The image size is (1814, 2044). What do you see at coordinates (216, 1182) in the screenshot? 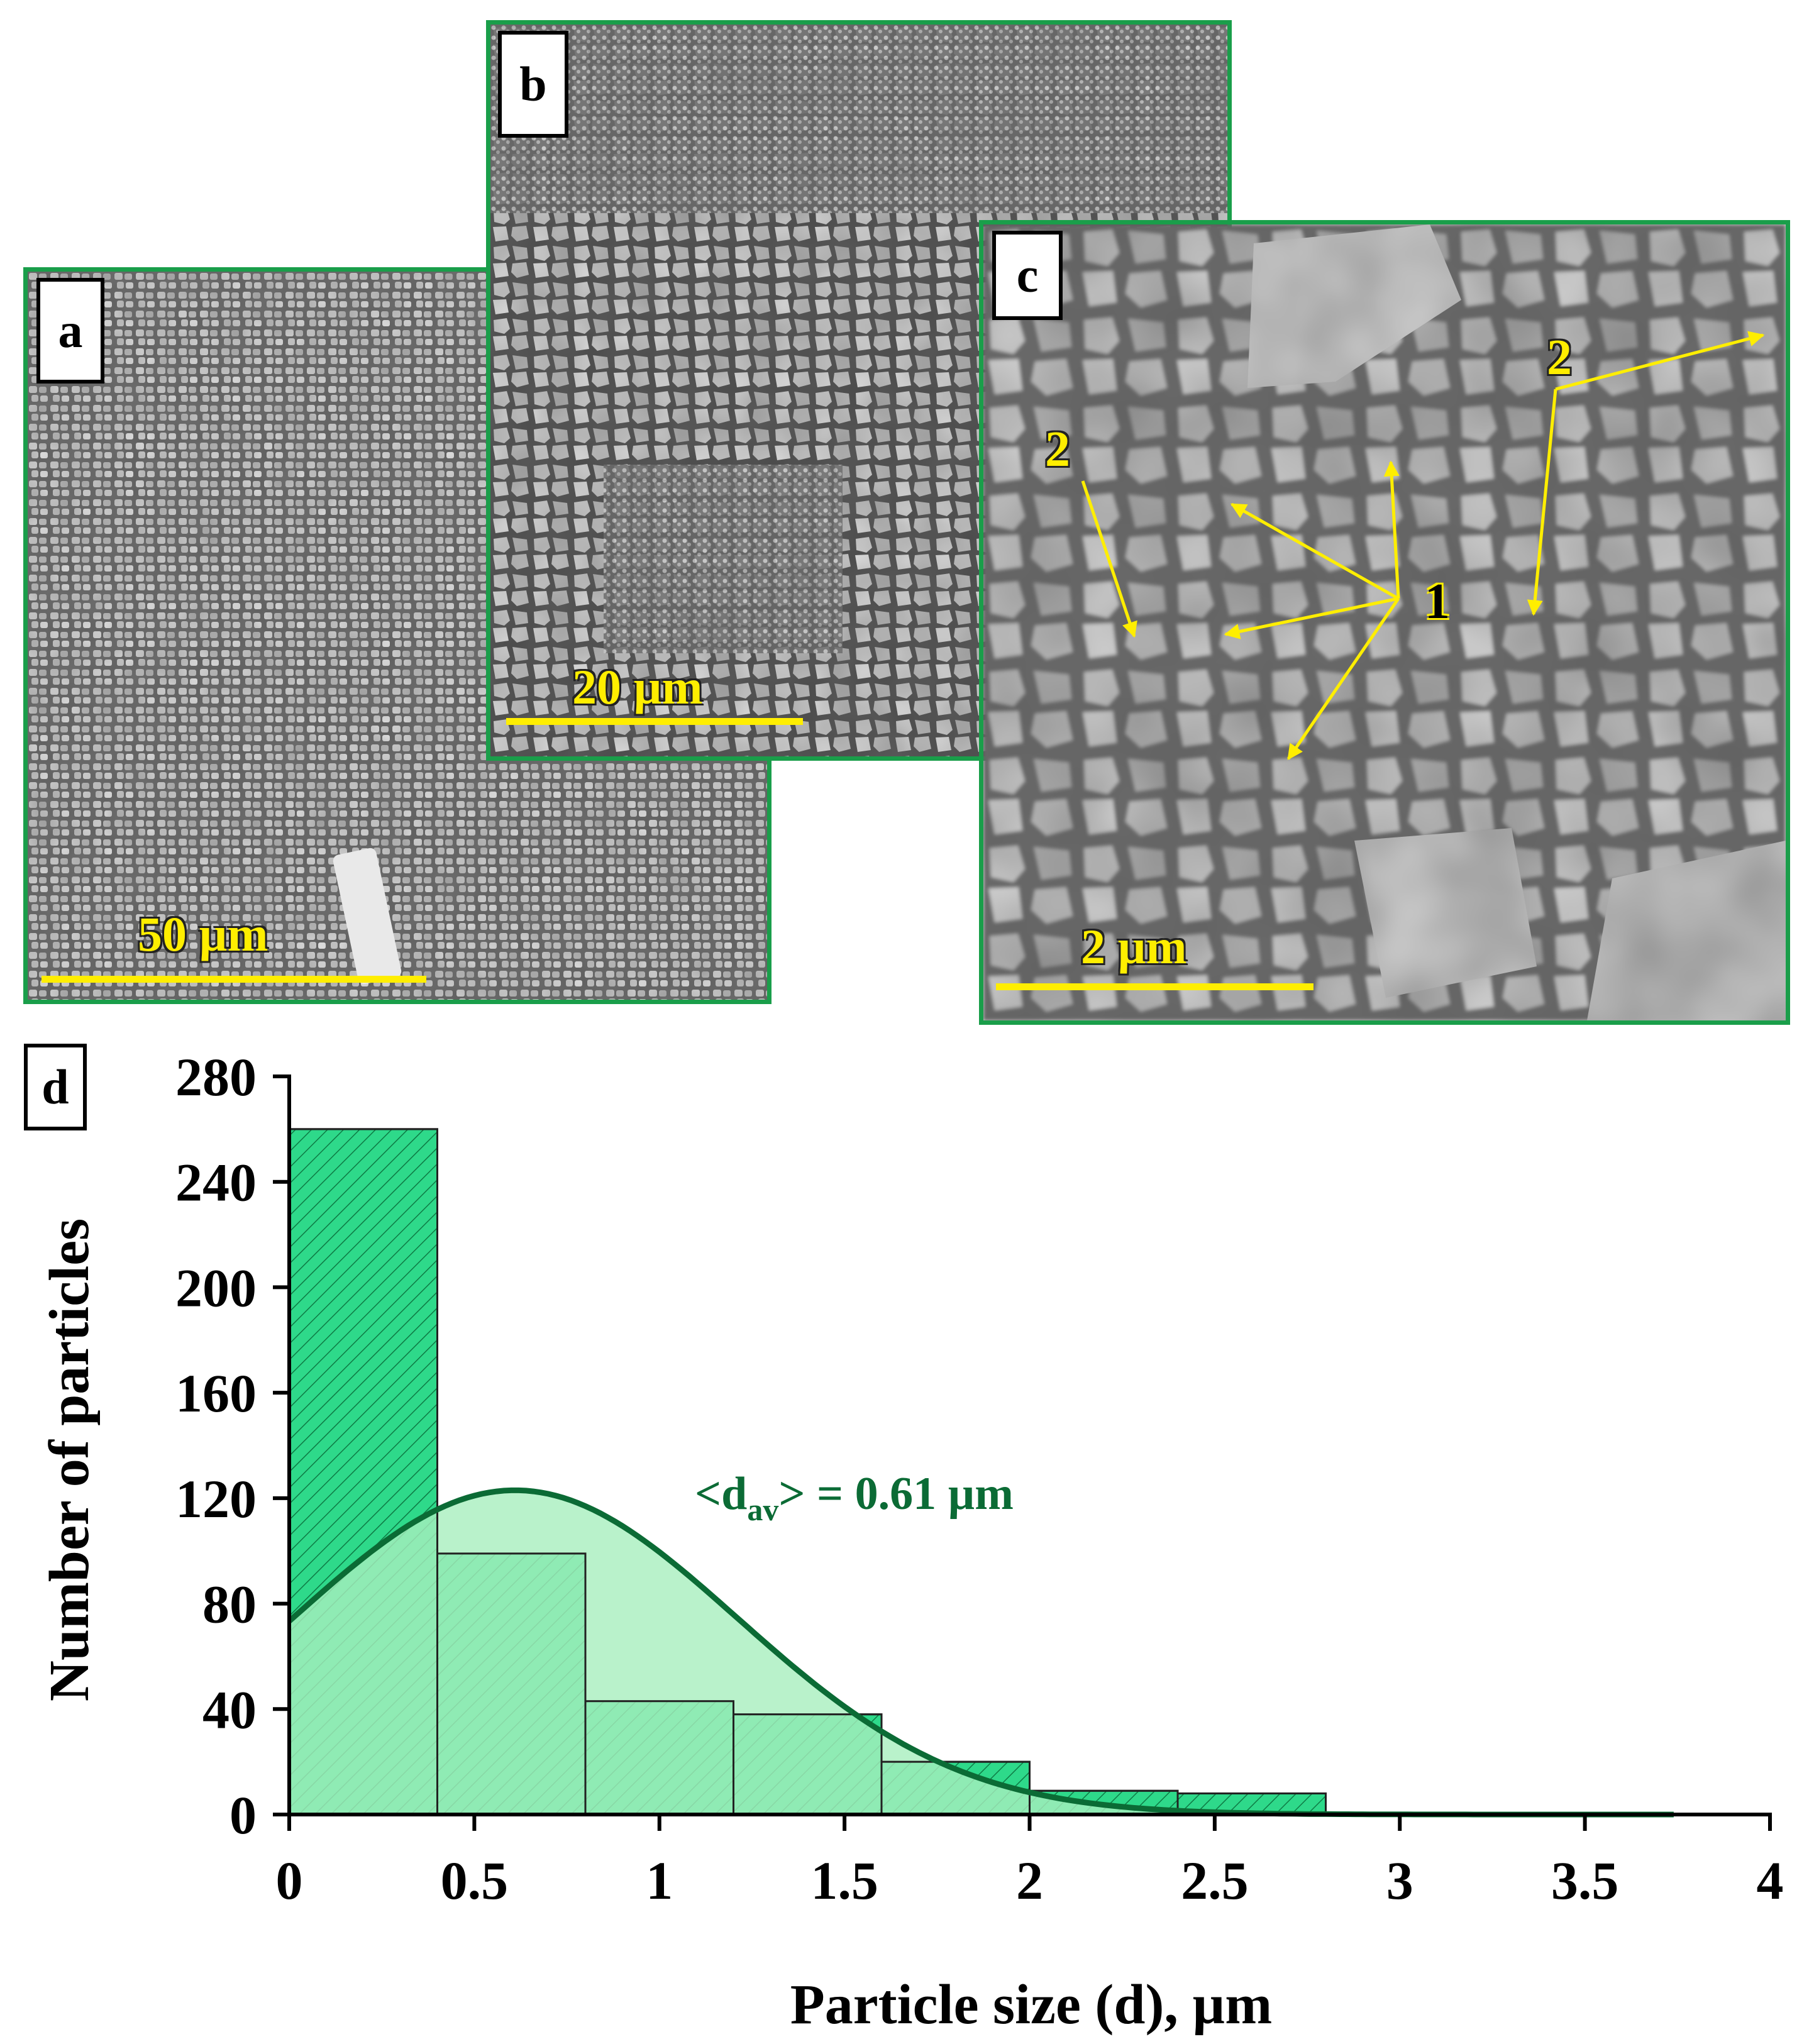
I see `y-tick-label-6: 240` at bounding box center [216, 1182].